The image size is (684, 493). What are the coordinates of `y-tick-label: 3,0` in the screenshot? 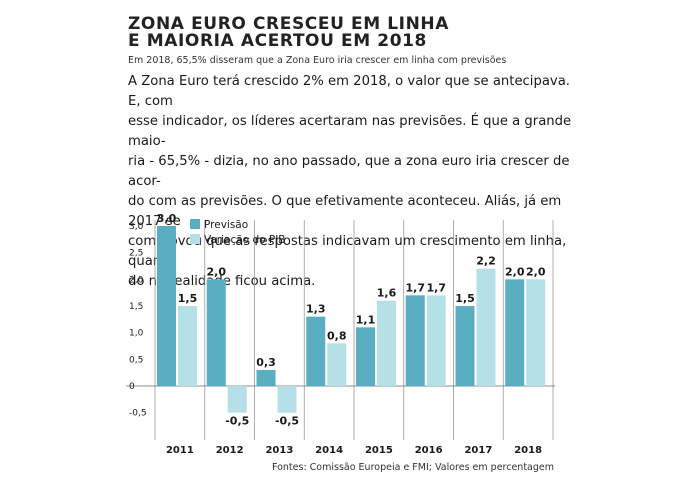 It's located at (136, 227).